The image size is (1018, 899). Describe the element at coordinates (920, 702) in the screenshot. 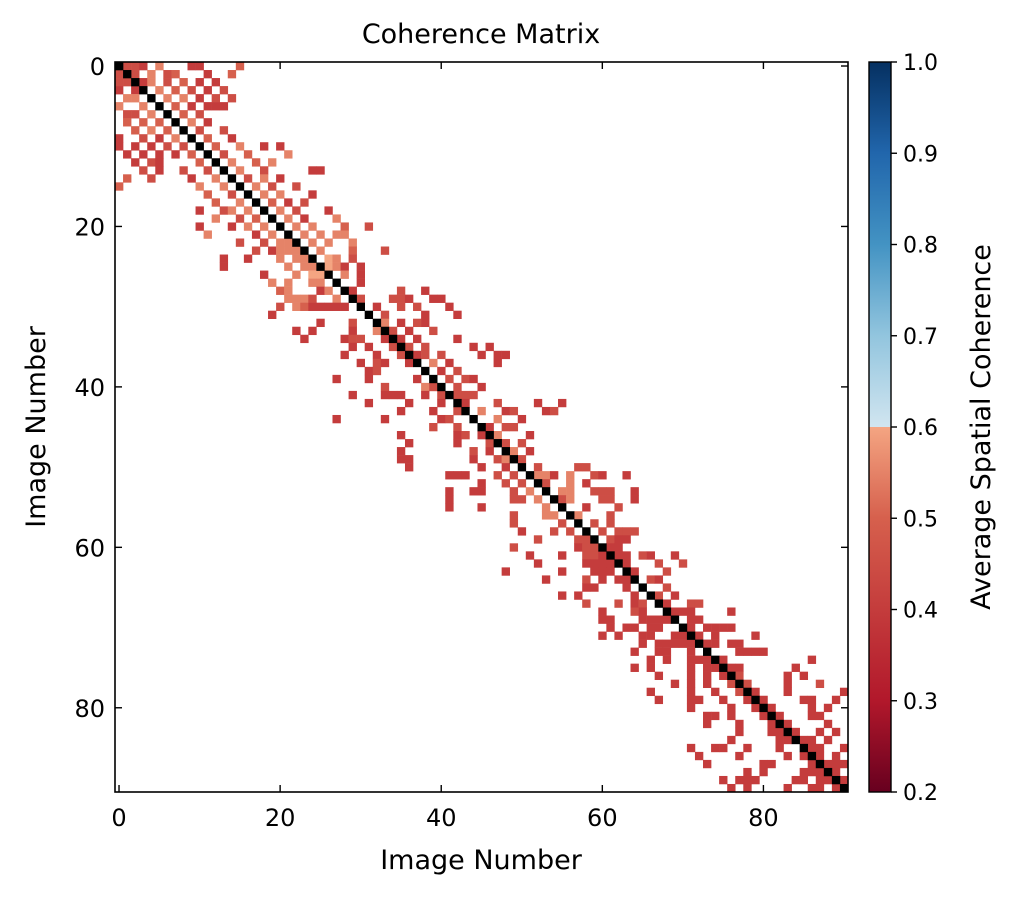

I see `colorbar-tick-label: 0.3` at that location.